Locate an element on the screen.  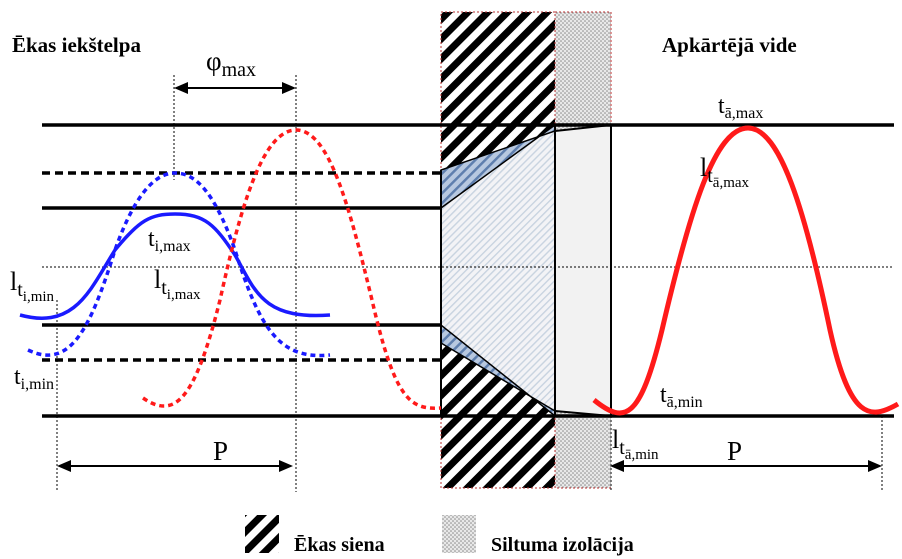
legend-insulation-swatch is located at coordinates (459, 534).